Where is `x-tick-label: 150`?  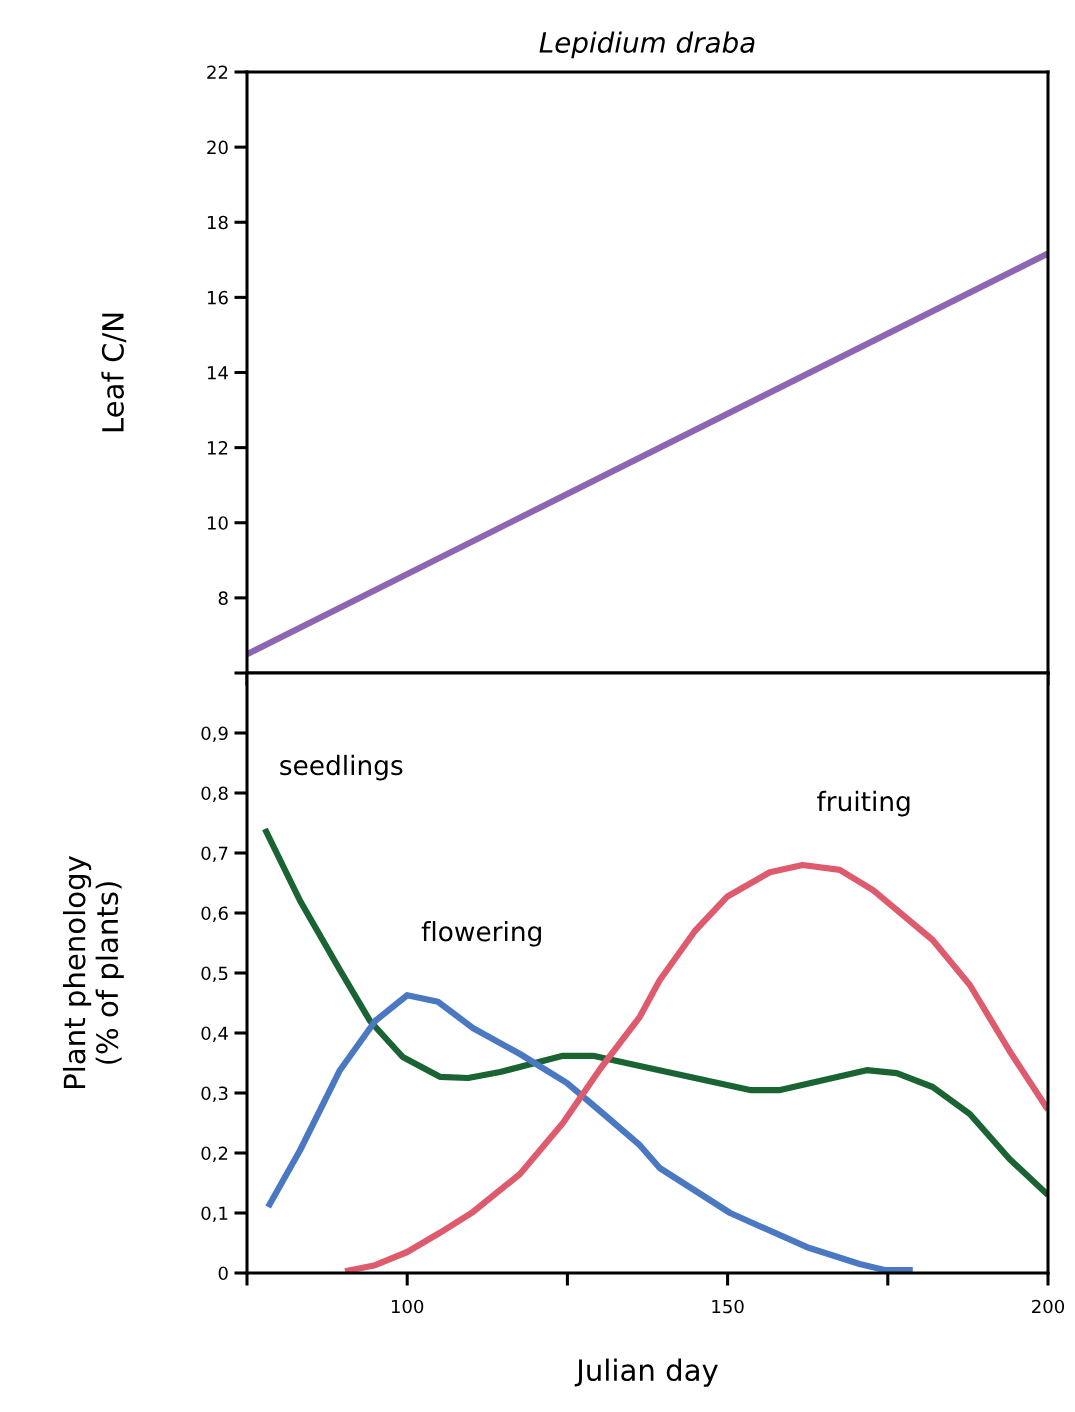 x-tick-label: 150 is located at coordinates (728, 1306).